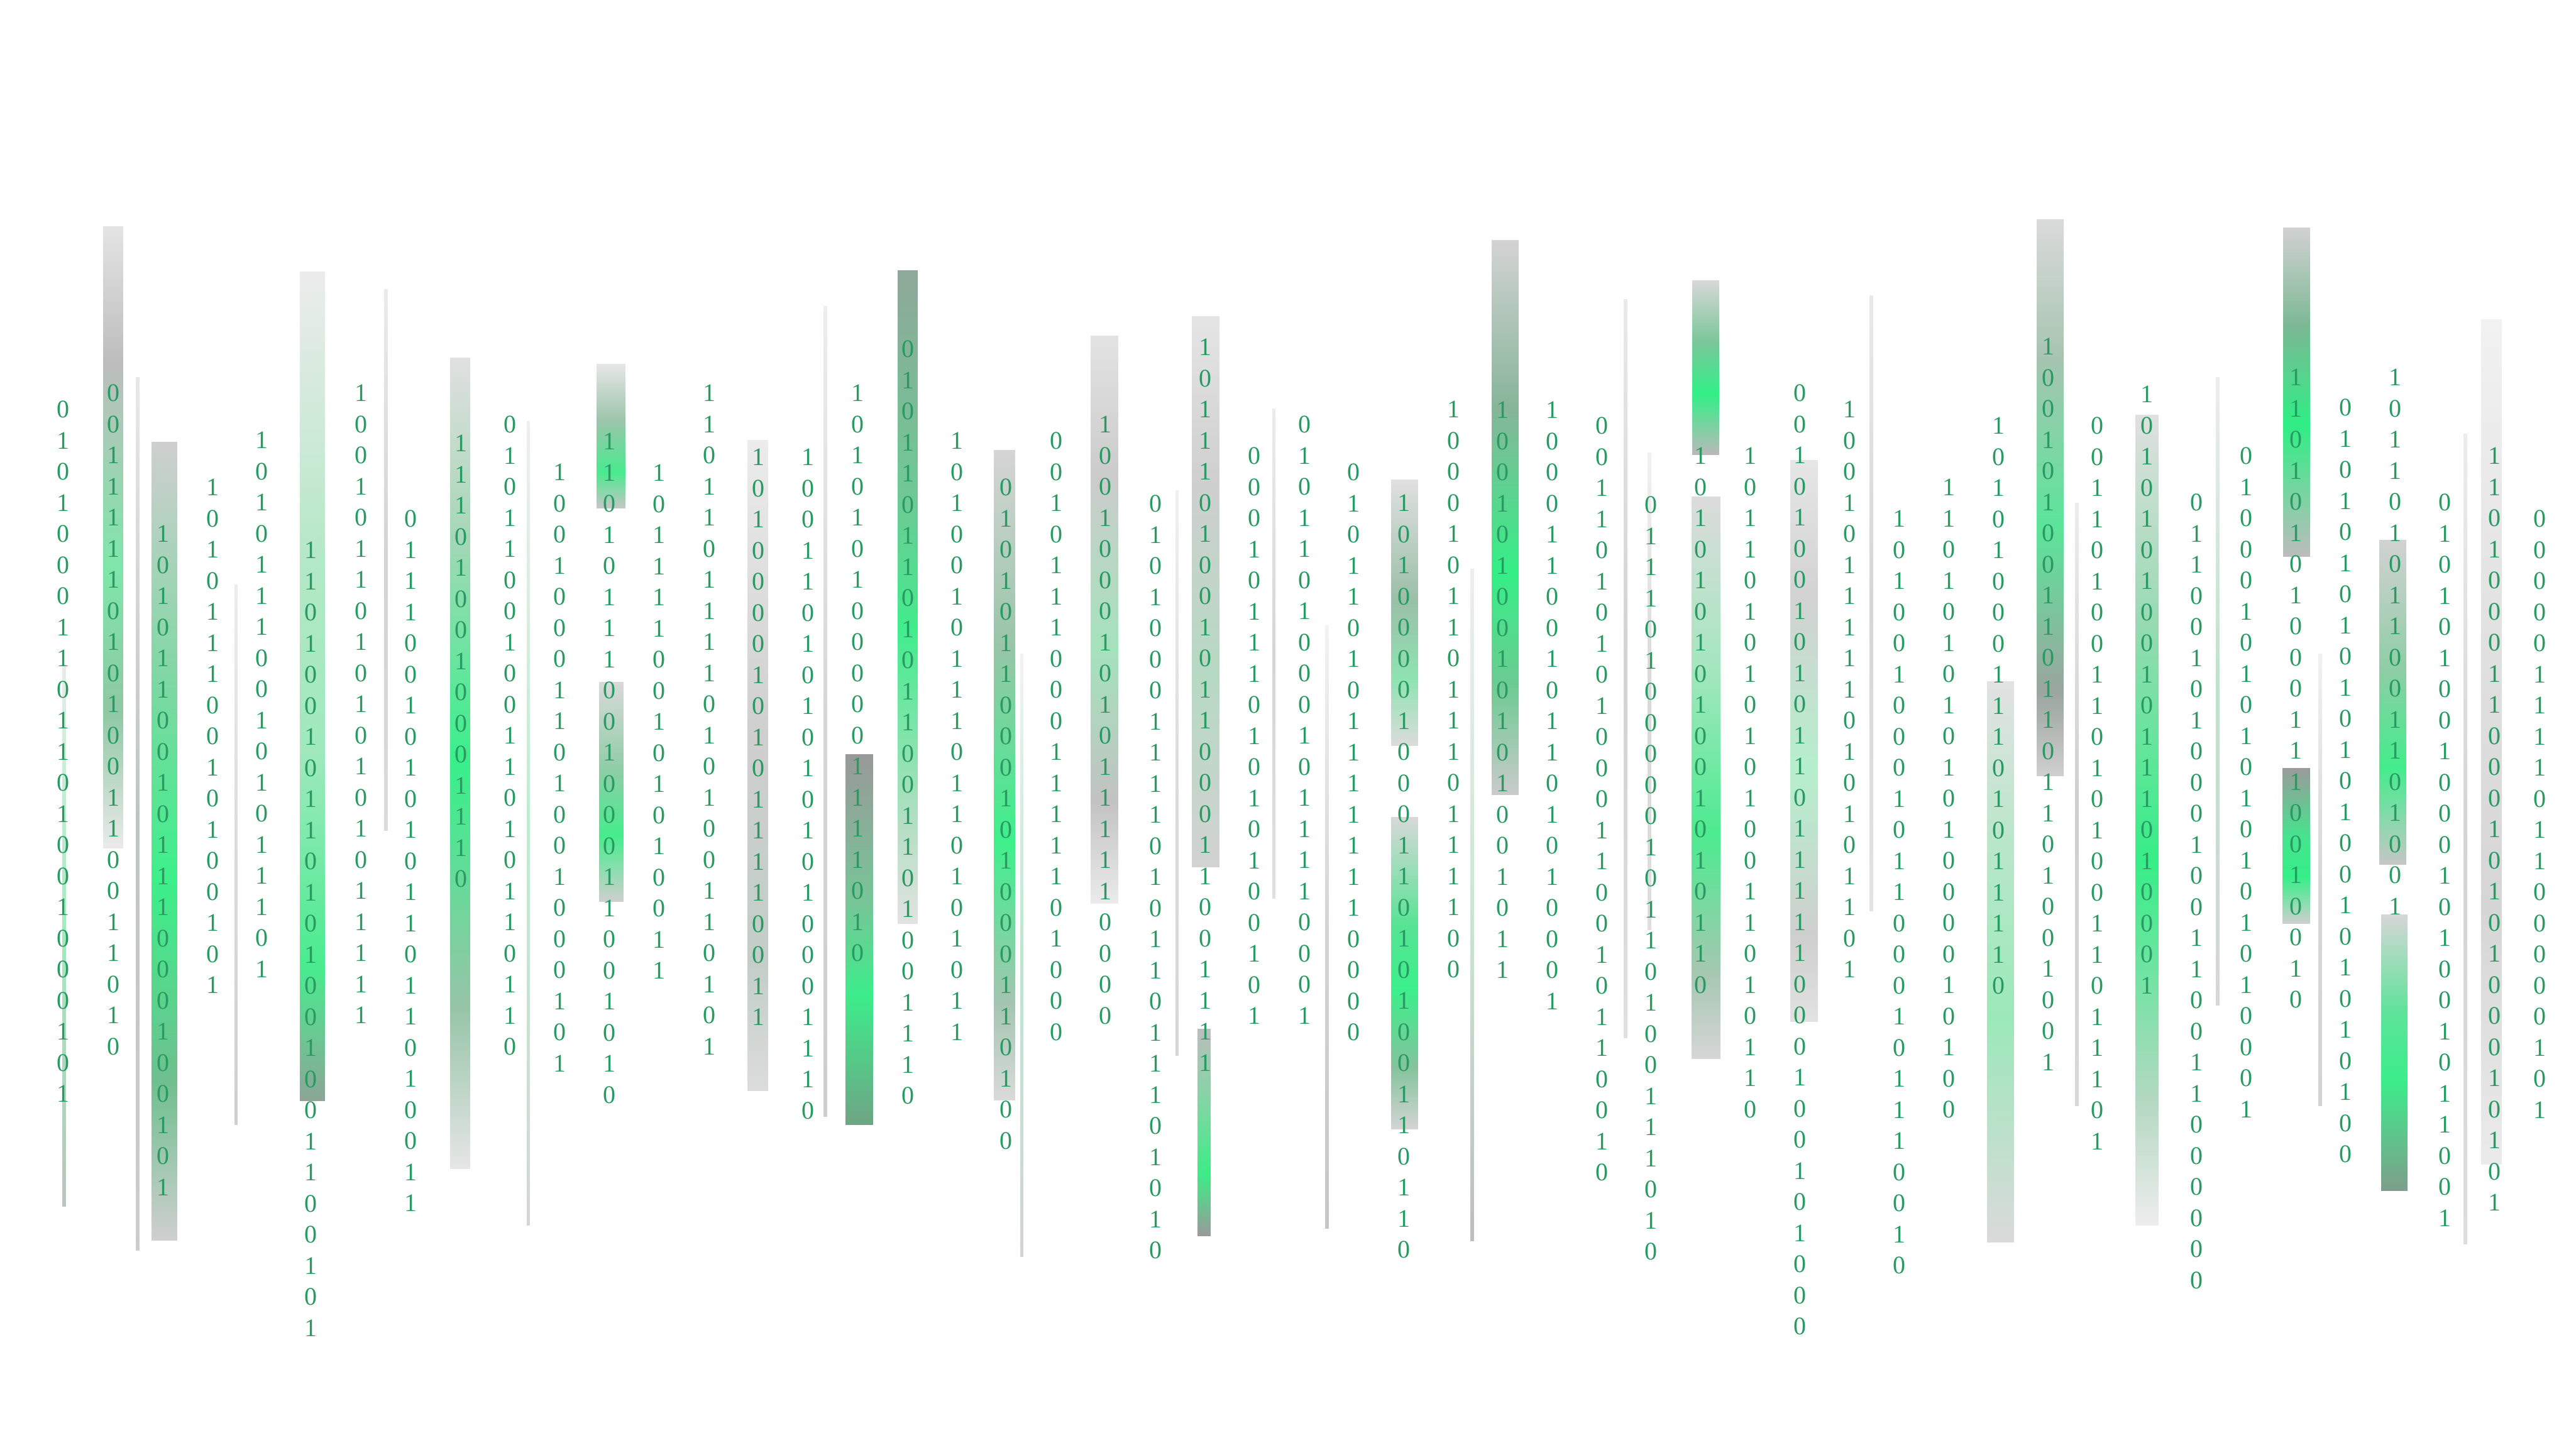  I want to click on binary-column: 1 0 1 0 1 1 1 0 0 1 0 1 0 0 1 0 1, so click(212, 736).